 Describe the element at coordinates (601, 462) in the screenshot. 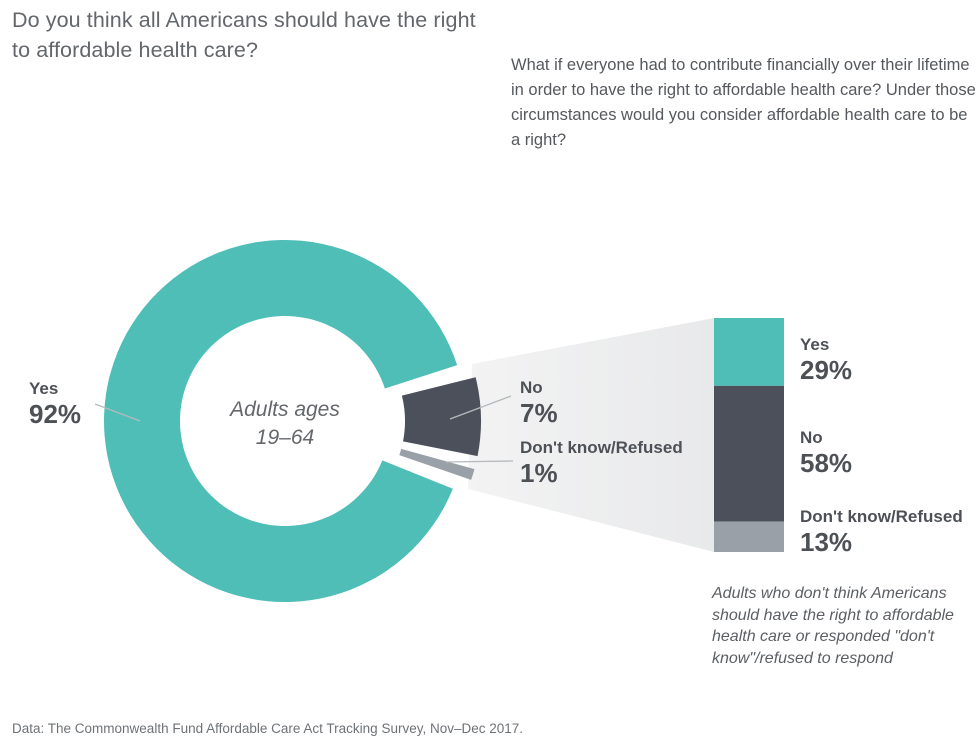

I see `donut-label-dont-know: Don't know/Refused 1%` at that location.